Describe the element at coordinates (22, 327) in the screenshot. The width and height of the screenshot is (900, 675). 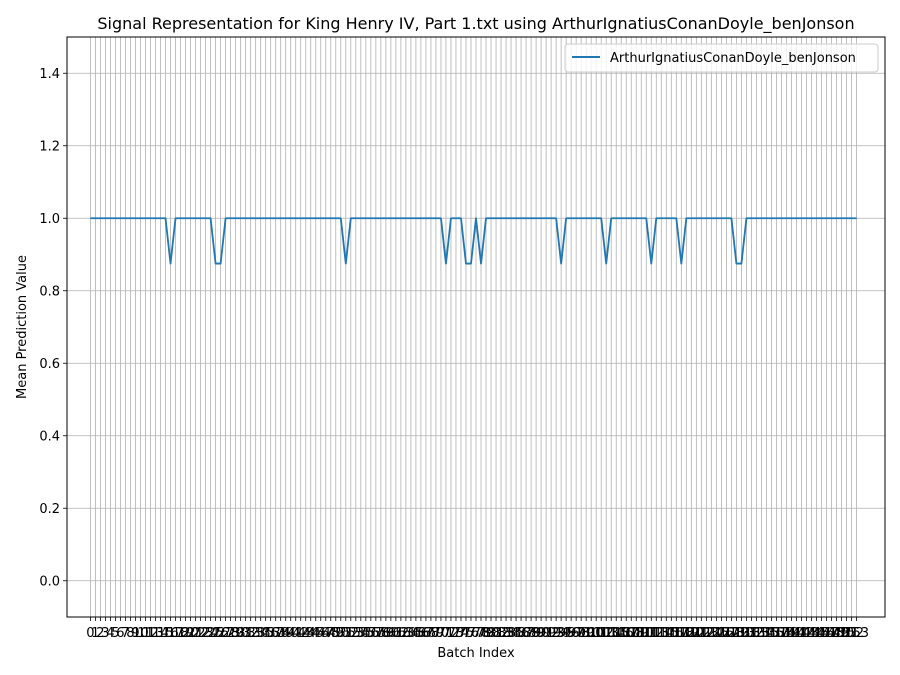
I see `y-axis-label: Mean Prediction Value` at that location.